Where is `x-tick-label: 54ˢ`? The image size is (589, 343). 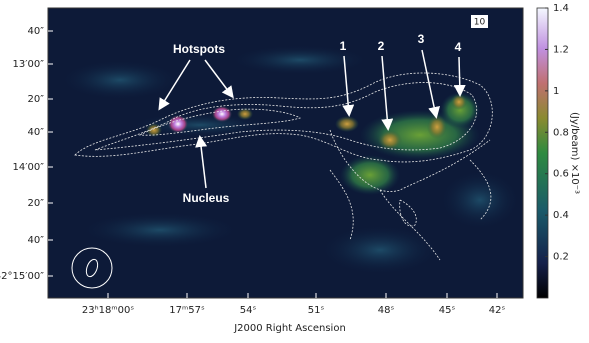
x-tick-label: 54ˢ is located at coordinates (248, 310).